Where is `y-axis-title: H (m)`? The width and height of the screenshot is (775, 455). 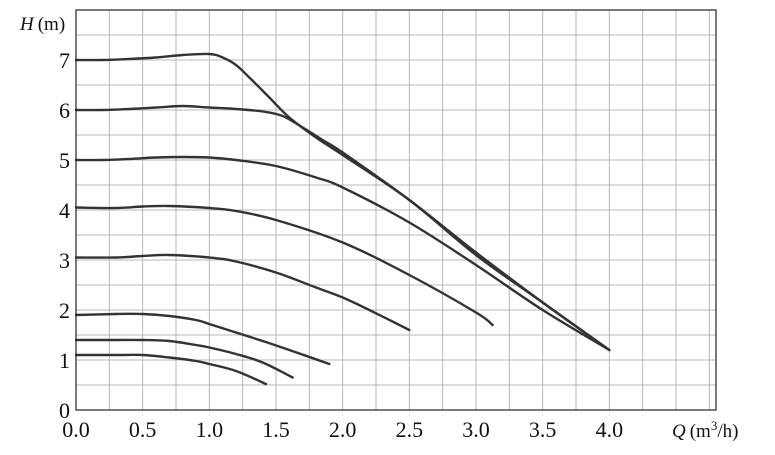
y-axis-title: H (m) is located at coordinates (42, 24).